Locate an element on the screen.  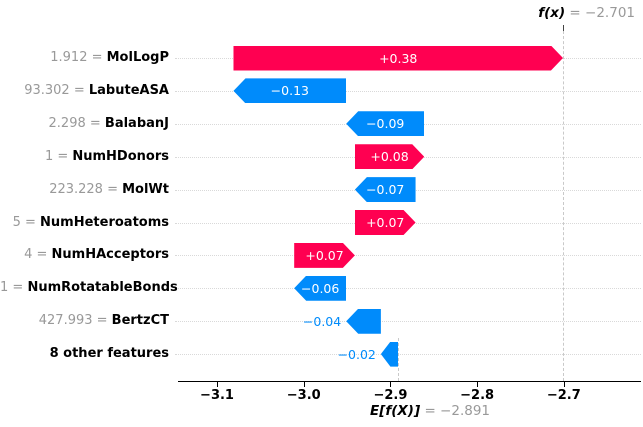
feature-name: MolLogP is located at coordinates (137, 57).